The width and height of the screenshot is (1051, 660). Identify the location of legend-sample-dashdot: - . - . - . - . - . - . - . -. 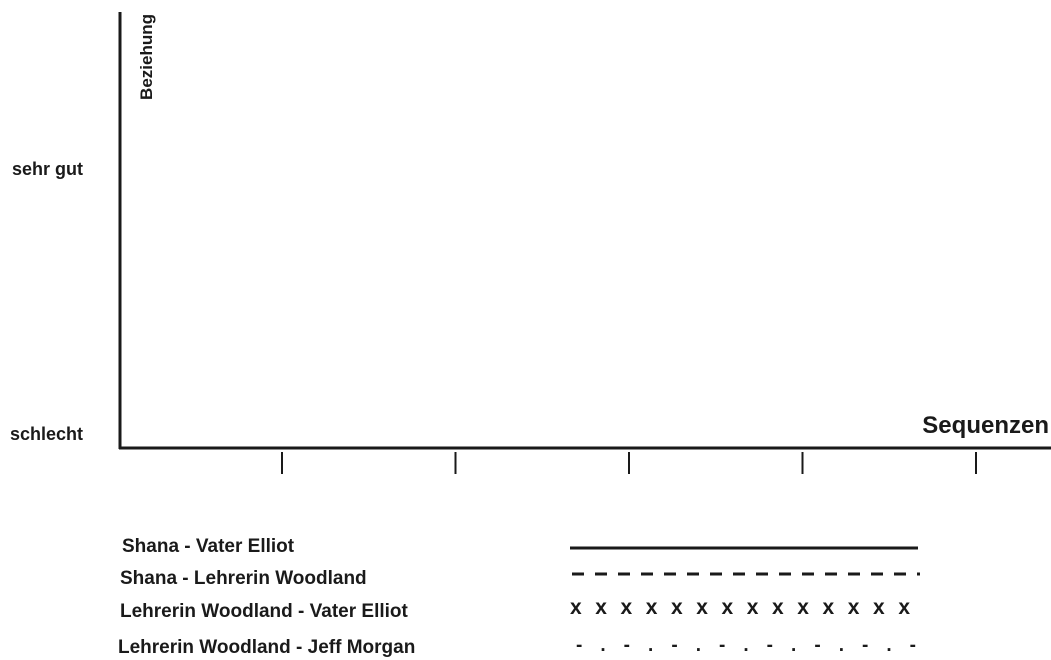
(746, 645).